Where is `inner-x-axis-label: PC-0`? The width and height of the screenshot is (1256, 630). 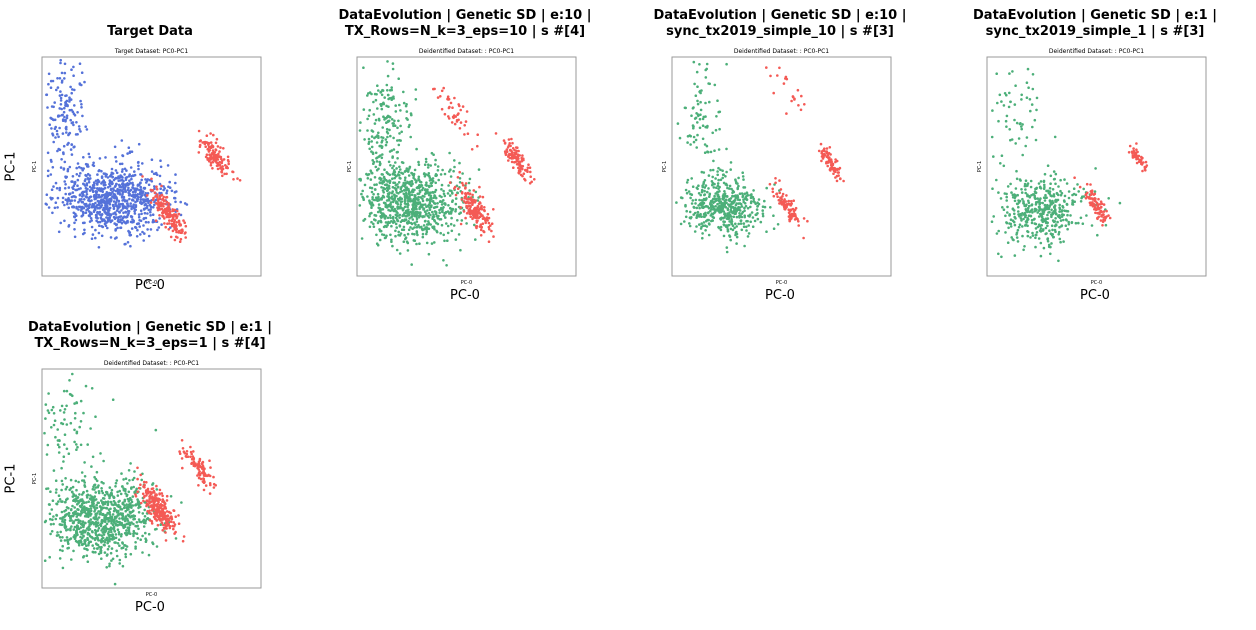
inner-x-axis-label: PC-0 is located at coordinates (152, 283).